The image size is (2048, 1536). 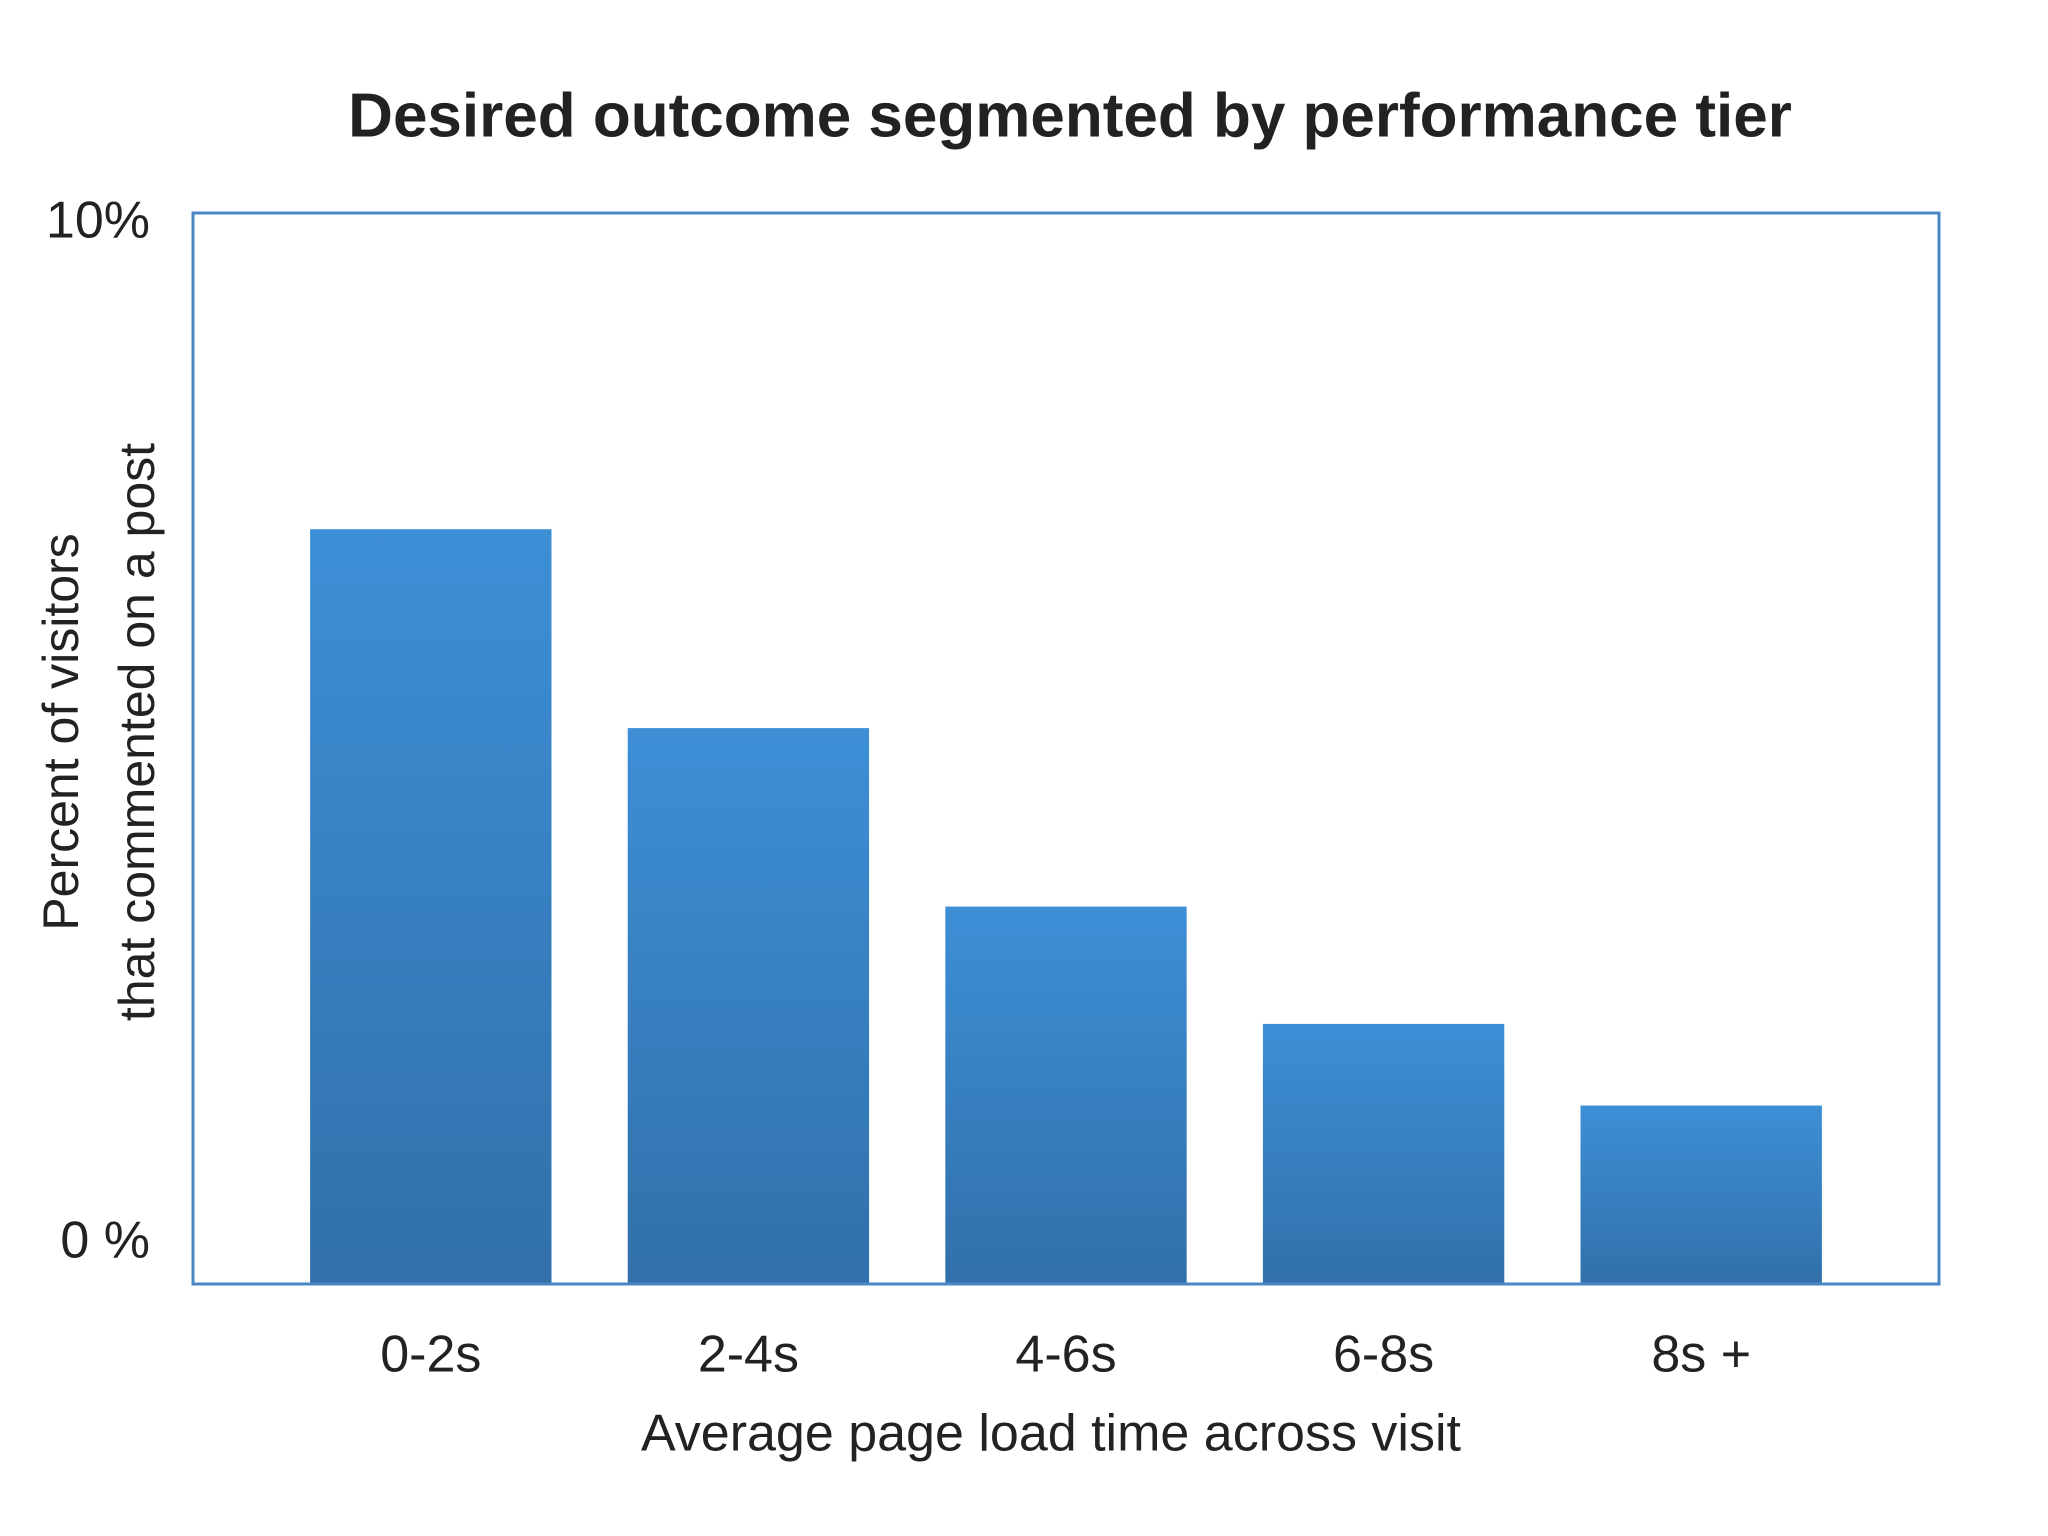 I want to click on x-tick-label: 8s +, so click(x=1701, y=1355).